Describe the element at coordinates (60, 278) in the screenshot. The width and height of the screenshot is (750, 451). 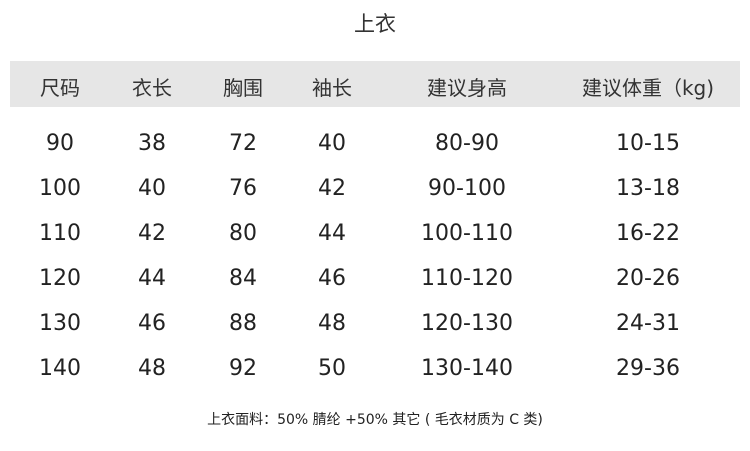
I see `table-cell: 120` at that location.